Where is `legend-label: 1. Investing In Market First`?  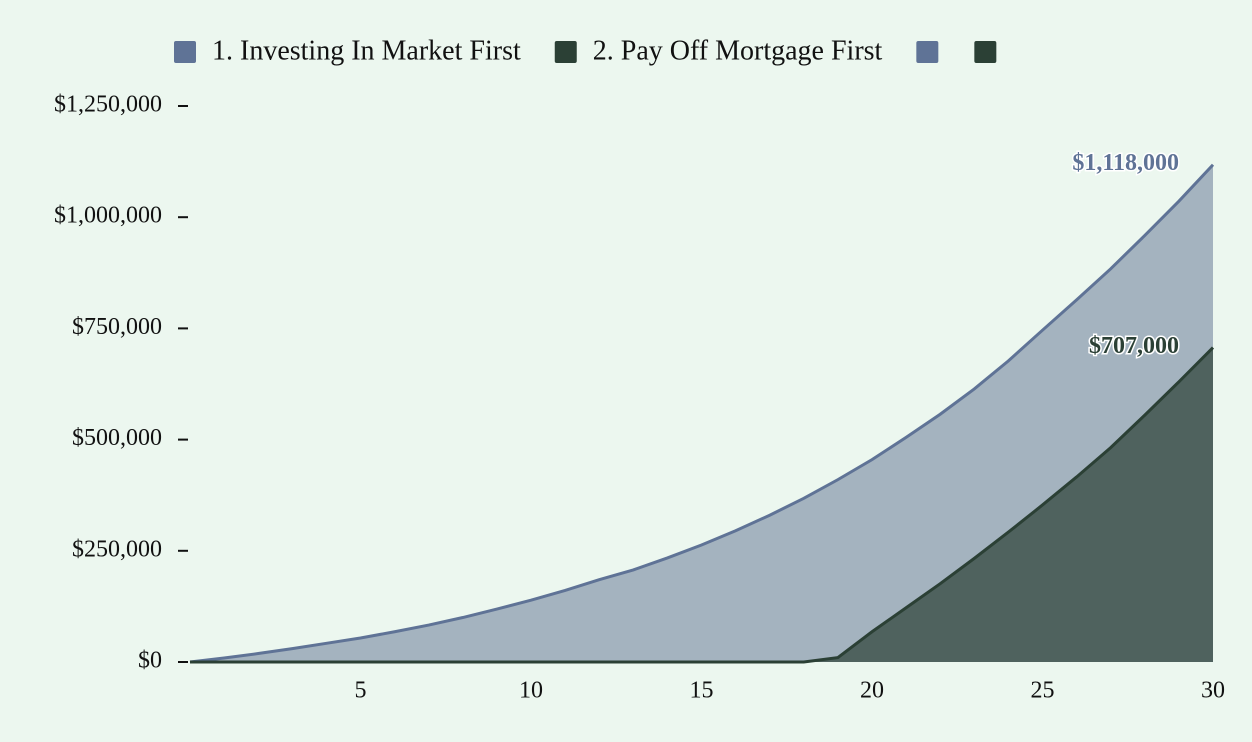
legend-label: 1. Investing In Market First is located at coordinates (366, 50).